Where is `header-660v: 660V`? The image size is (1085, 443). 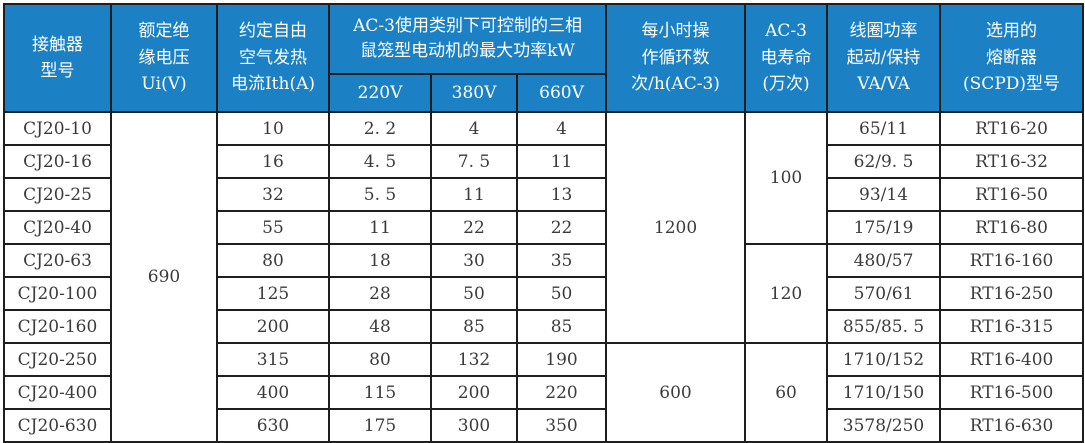
header-660v: 660V is located at coordinates (561, 93).